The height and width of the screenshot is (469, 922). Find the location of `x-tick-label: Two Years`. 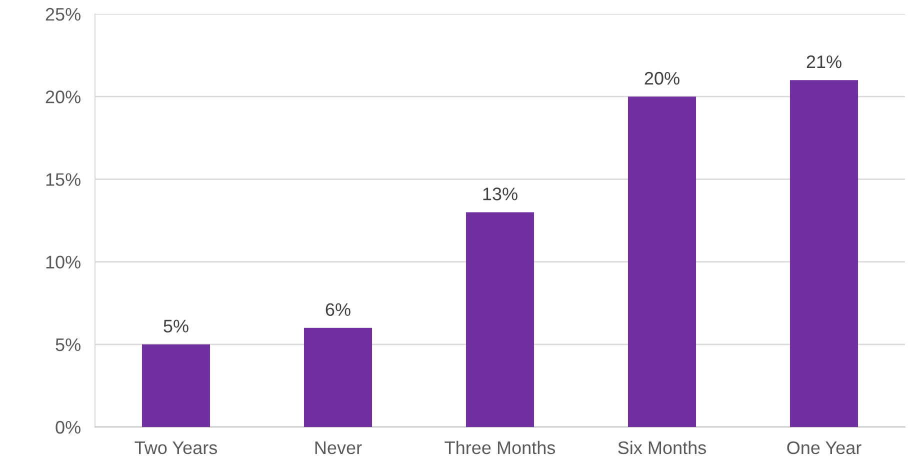

x-tick-label: Two Years is located at coordinates (176, 448).